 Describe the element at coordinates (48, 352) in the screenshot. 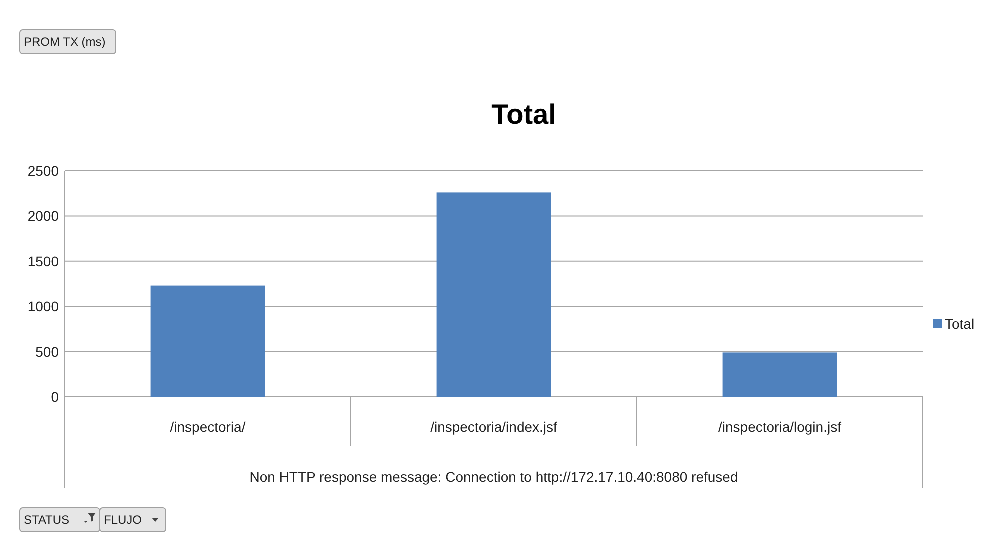

I see `y-tick-label: 500` at that location.